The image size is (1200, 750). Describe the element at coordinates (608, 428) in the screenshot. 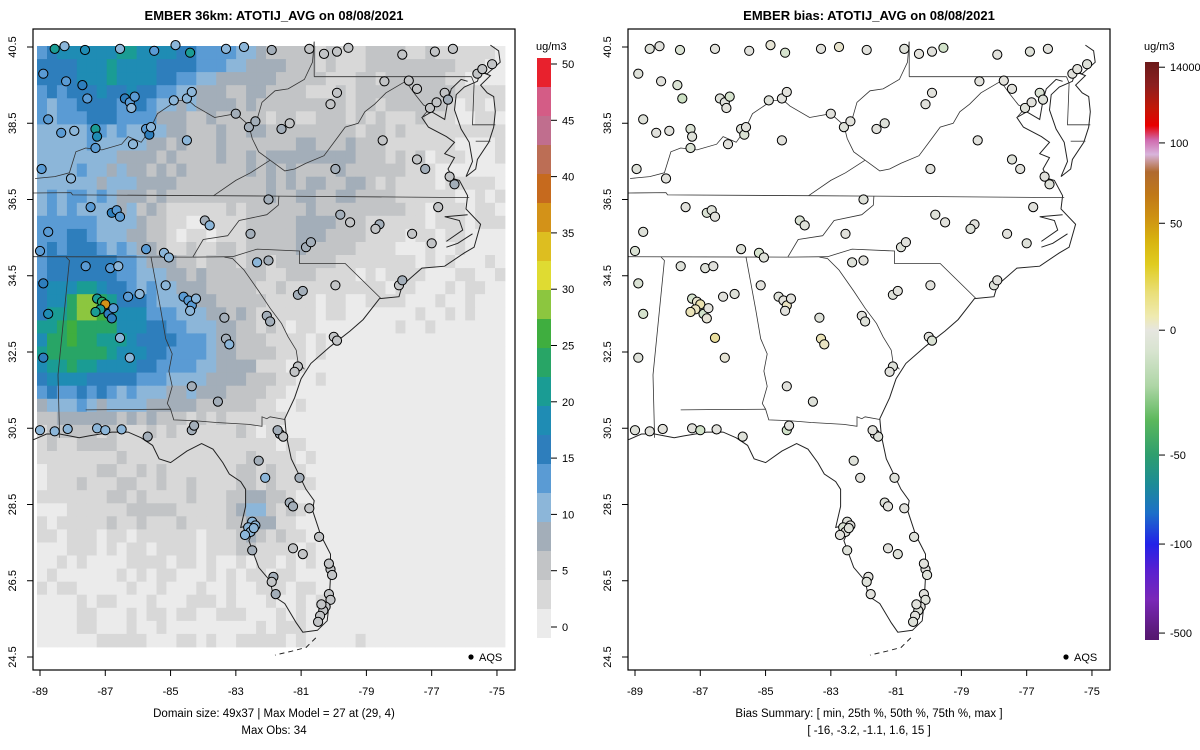

I see `y-tick-label: 30.5` at that location.